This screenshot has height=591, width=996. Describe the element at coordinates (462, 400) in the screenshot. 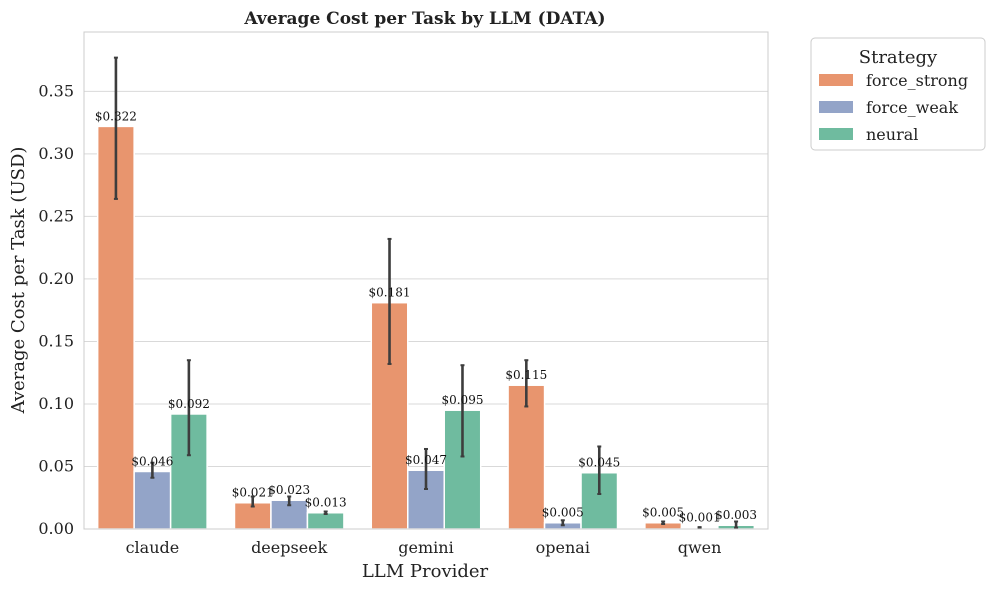

I see `data-label: $0.095` at that location.